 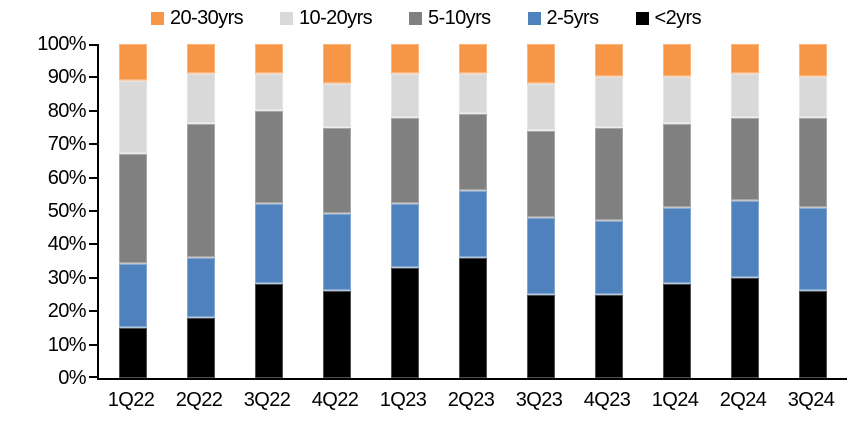 I want to click on bar-3Q22, so click(x=269, y=211).